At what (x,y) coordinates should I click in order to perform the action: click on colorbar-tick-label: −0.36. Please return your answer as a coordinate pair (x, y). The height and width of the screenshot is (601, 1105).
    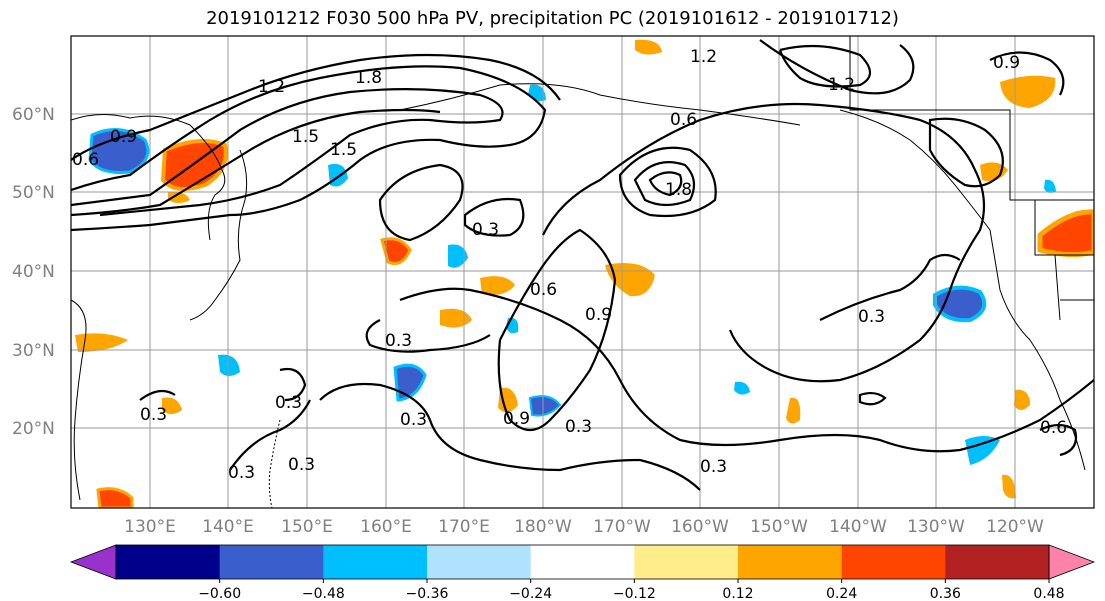
    Looking at the image, I should click on (427, 593).